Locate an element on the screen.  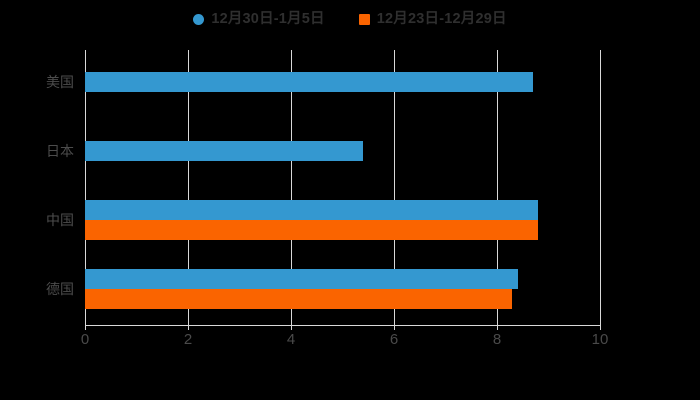
y-axis-category-label: 德国 is located at coordinates (60, 288).